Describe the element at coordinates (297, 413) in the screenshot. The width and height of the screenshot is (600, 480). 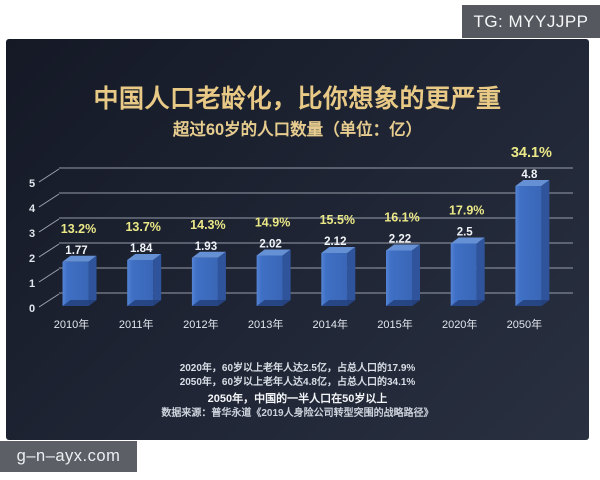
I see `annotation-source-line: 数据来源：普华永道《2019人身险公司转型突围的战略路径》` at that location.